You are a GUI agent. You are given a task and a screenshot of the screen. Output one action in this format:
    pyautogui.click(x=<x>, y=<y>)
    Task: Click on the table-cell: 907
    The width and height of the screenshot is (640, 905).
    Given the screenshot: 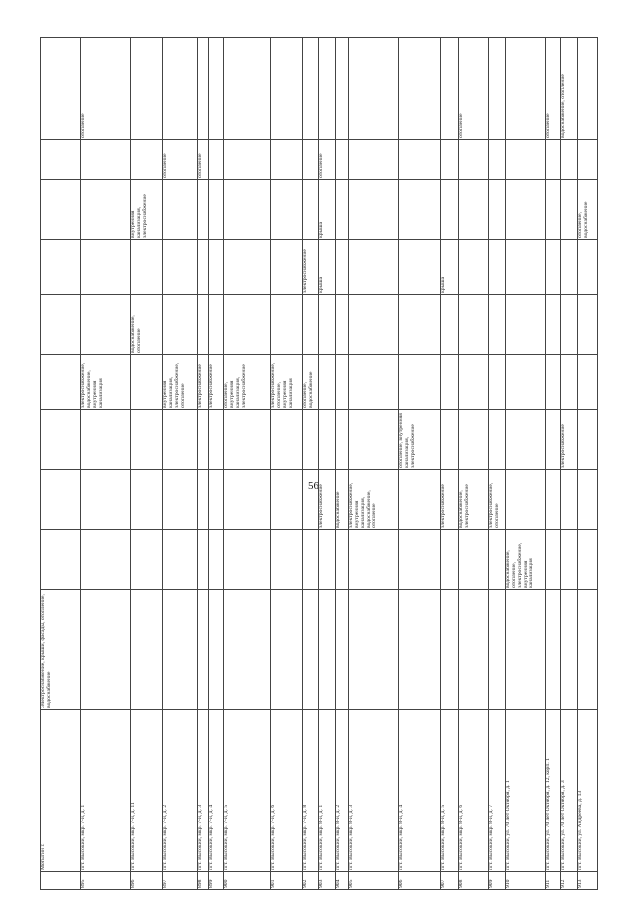 What is the action you would take?
    pyautogui.click(x=449, y=880)
    